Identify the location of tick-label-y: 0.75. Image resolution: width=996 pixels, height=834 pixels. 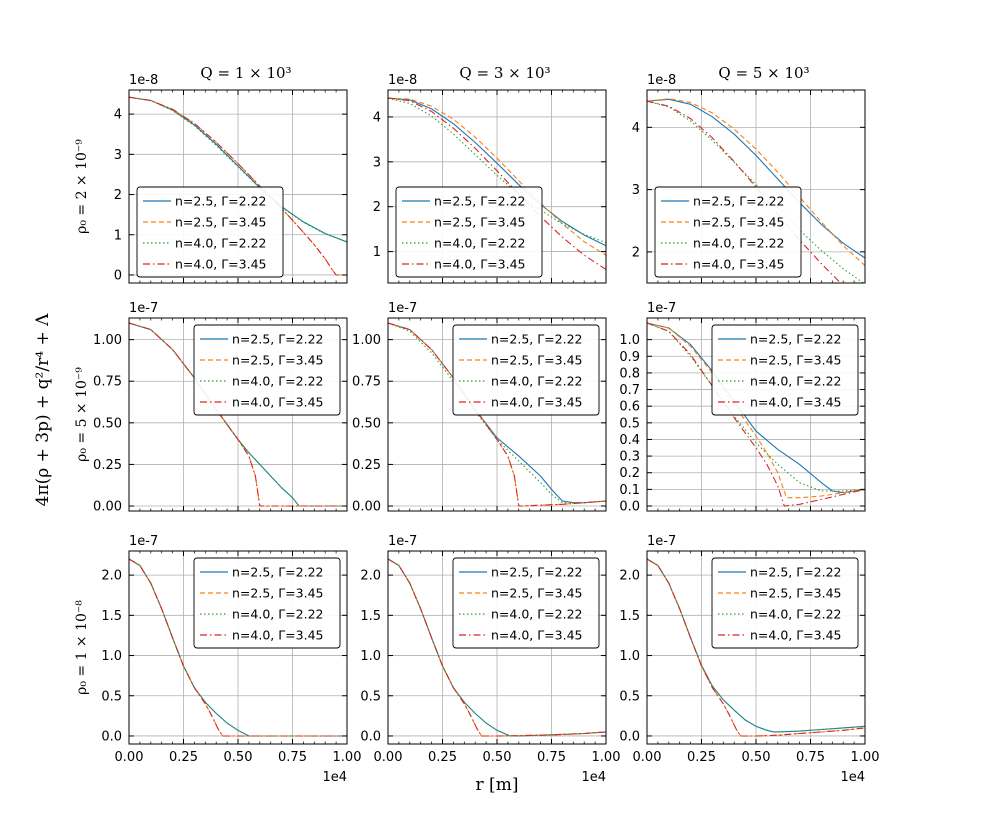
(107, 382).